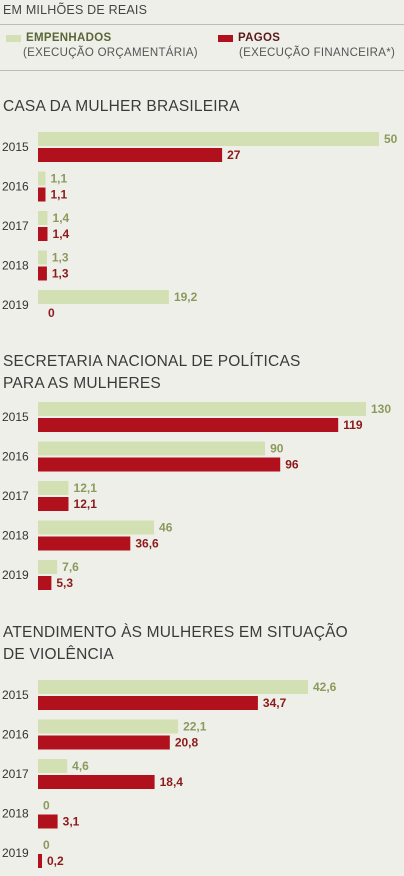 The width and height of the screenshot is (404, 876). I want to click on legend-rule, so click(202, 70).